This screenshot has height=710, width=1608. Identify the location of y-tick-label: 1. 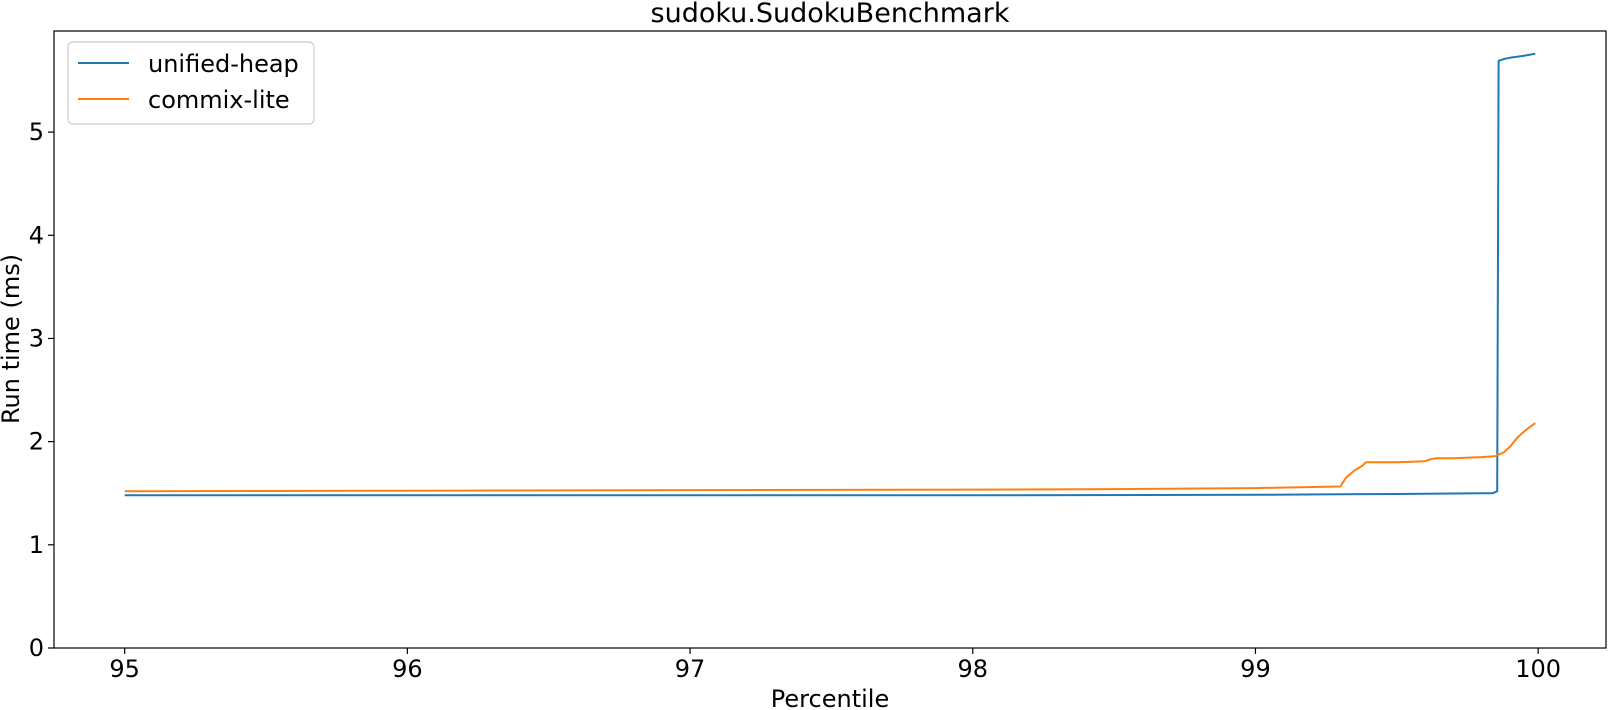
(36, 545).